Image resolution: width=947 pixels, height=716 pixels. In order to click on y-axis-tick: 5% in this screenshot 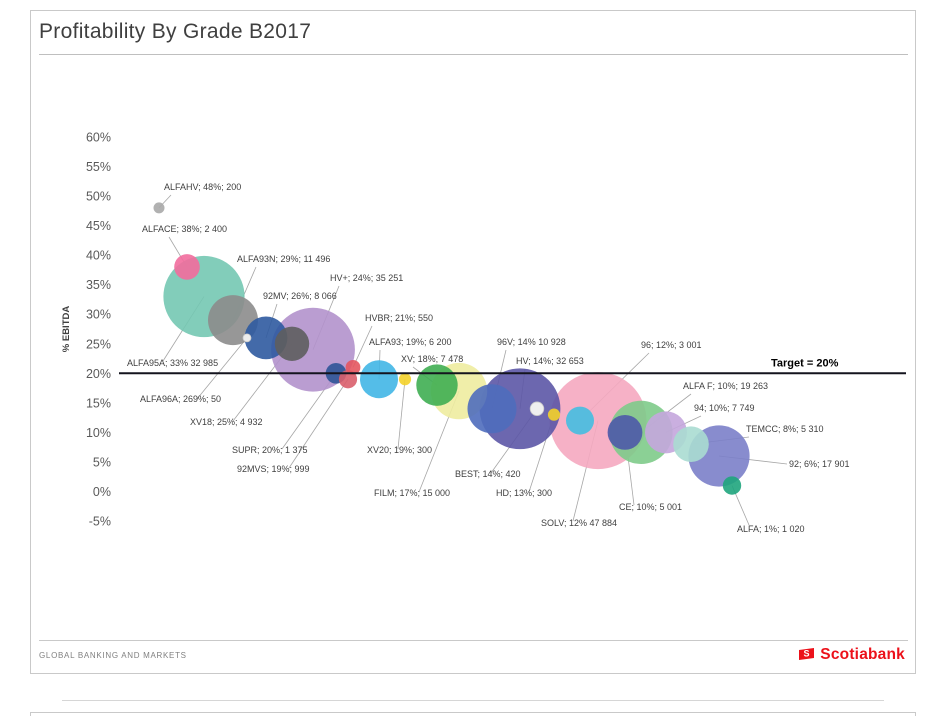, I will do `click(102, 462)`.